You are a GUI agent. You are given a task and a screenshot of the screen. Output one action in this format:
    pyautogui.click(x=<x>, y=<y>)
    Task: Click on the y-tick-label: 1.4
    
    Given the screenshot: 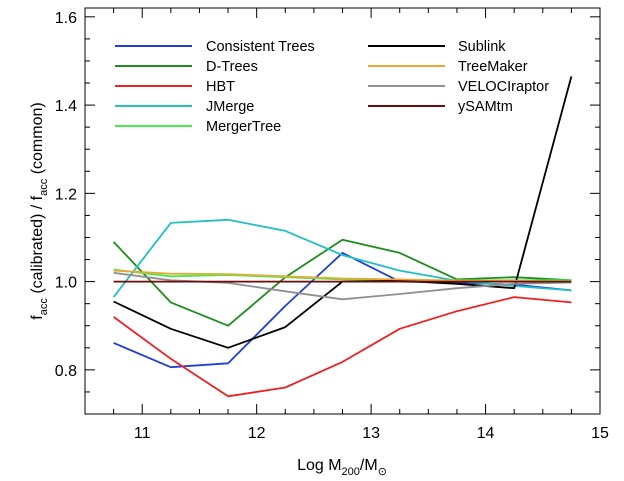 What is the action you would take?
    pyautogui.click(x=66, y=106)
    